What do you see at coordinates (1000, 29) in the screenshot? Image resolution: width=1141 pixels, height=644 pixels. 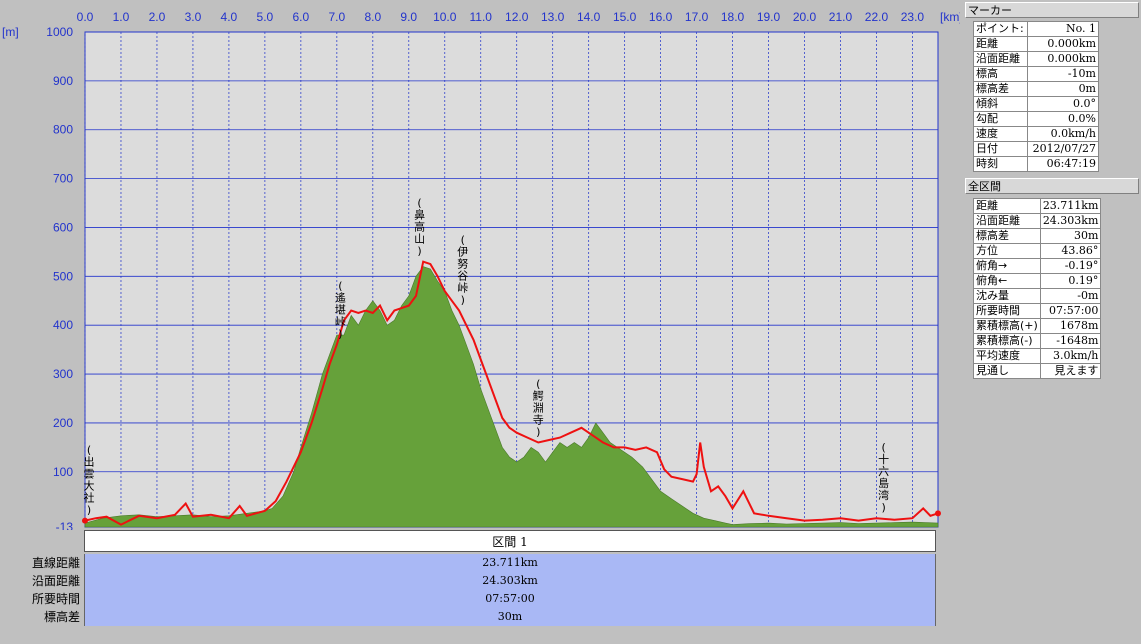 I see `info-key: ポイント:` at bounding box center [1000, 29].